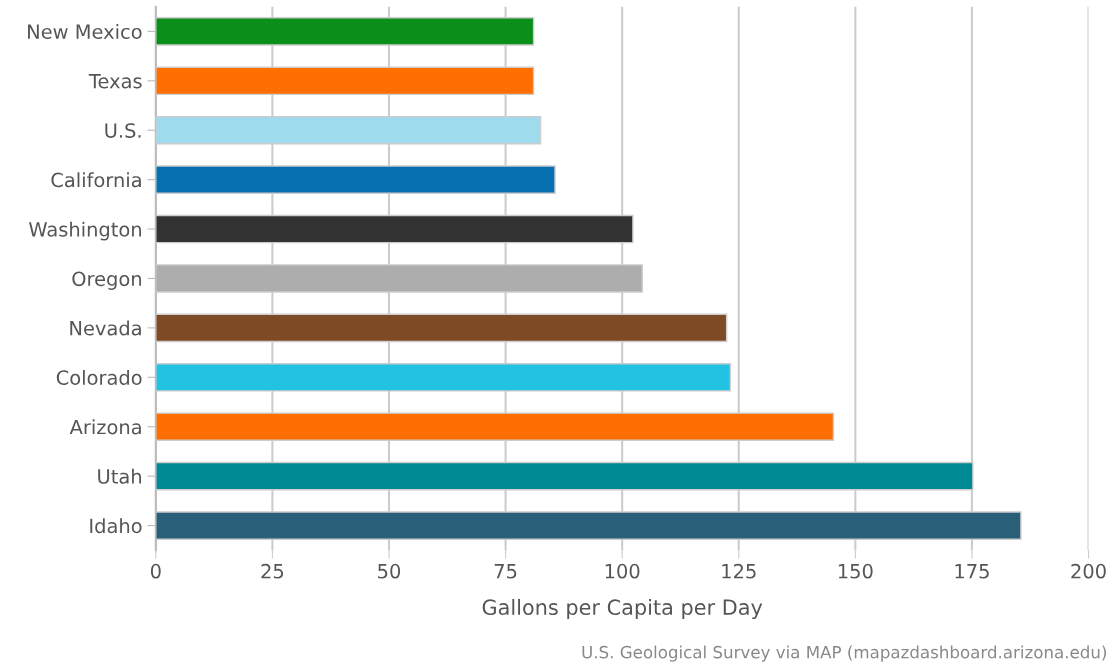 Image resolution: width=1113 pixels, height=667 pixels. Describe the element at coordinates (105, 427) in the screenshot. I see `y-tick-label: Arizona` at that location.